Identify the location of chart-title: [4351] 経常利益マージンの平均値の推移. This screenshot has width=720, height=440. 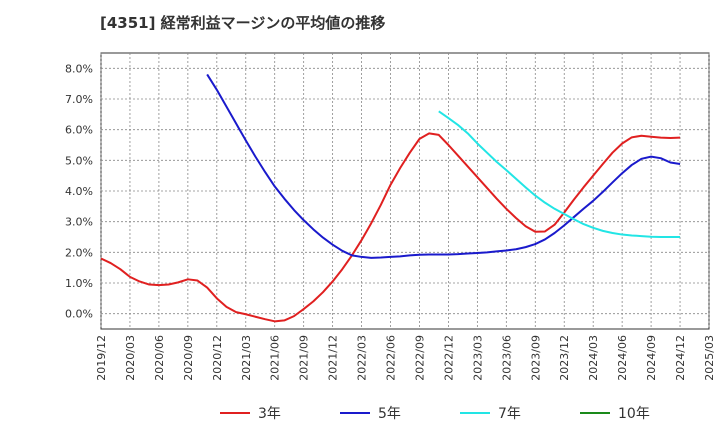
(243, 23).